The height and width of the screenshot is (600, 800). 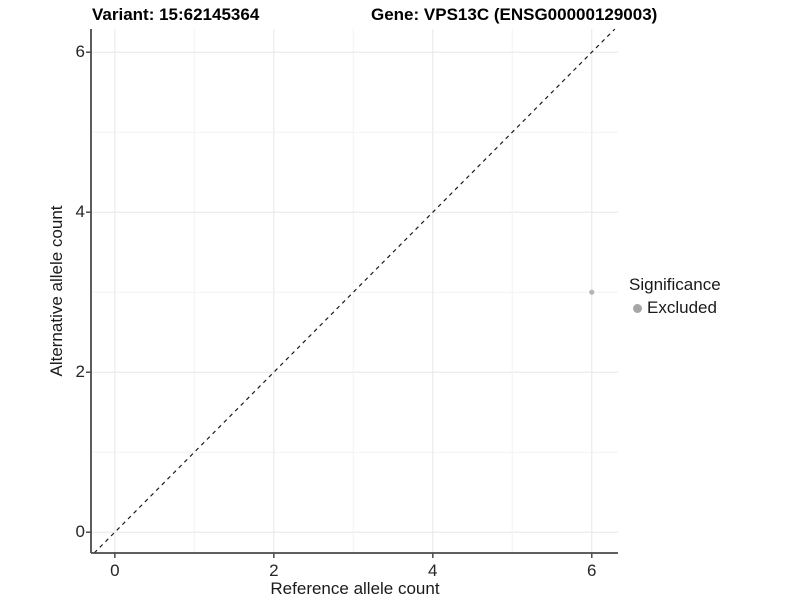 What do you see at coordinates (355, 588) in the screenshot?
I see `x-axis-title: Reference allele count` at bounding box center [355, 588].